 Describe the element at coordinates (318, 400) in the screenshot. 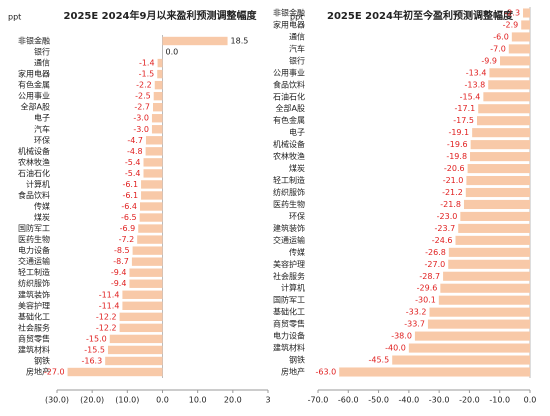

I see `x-tick-label: -70.0` at that location.